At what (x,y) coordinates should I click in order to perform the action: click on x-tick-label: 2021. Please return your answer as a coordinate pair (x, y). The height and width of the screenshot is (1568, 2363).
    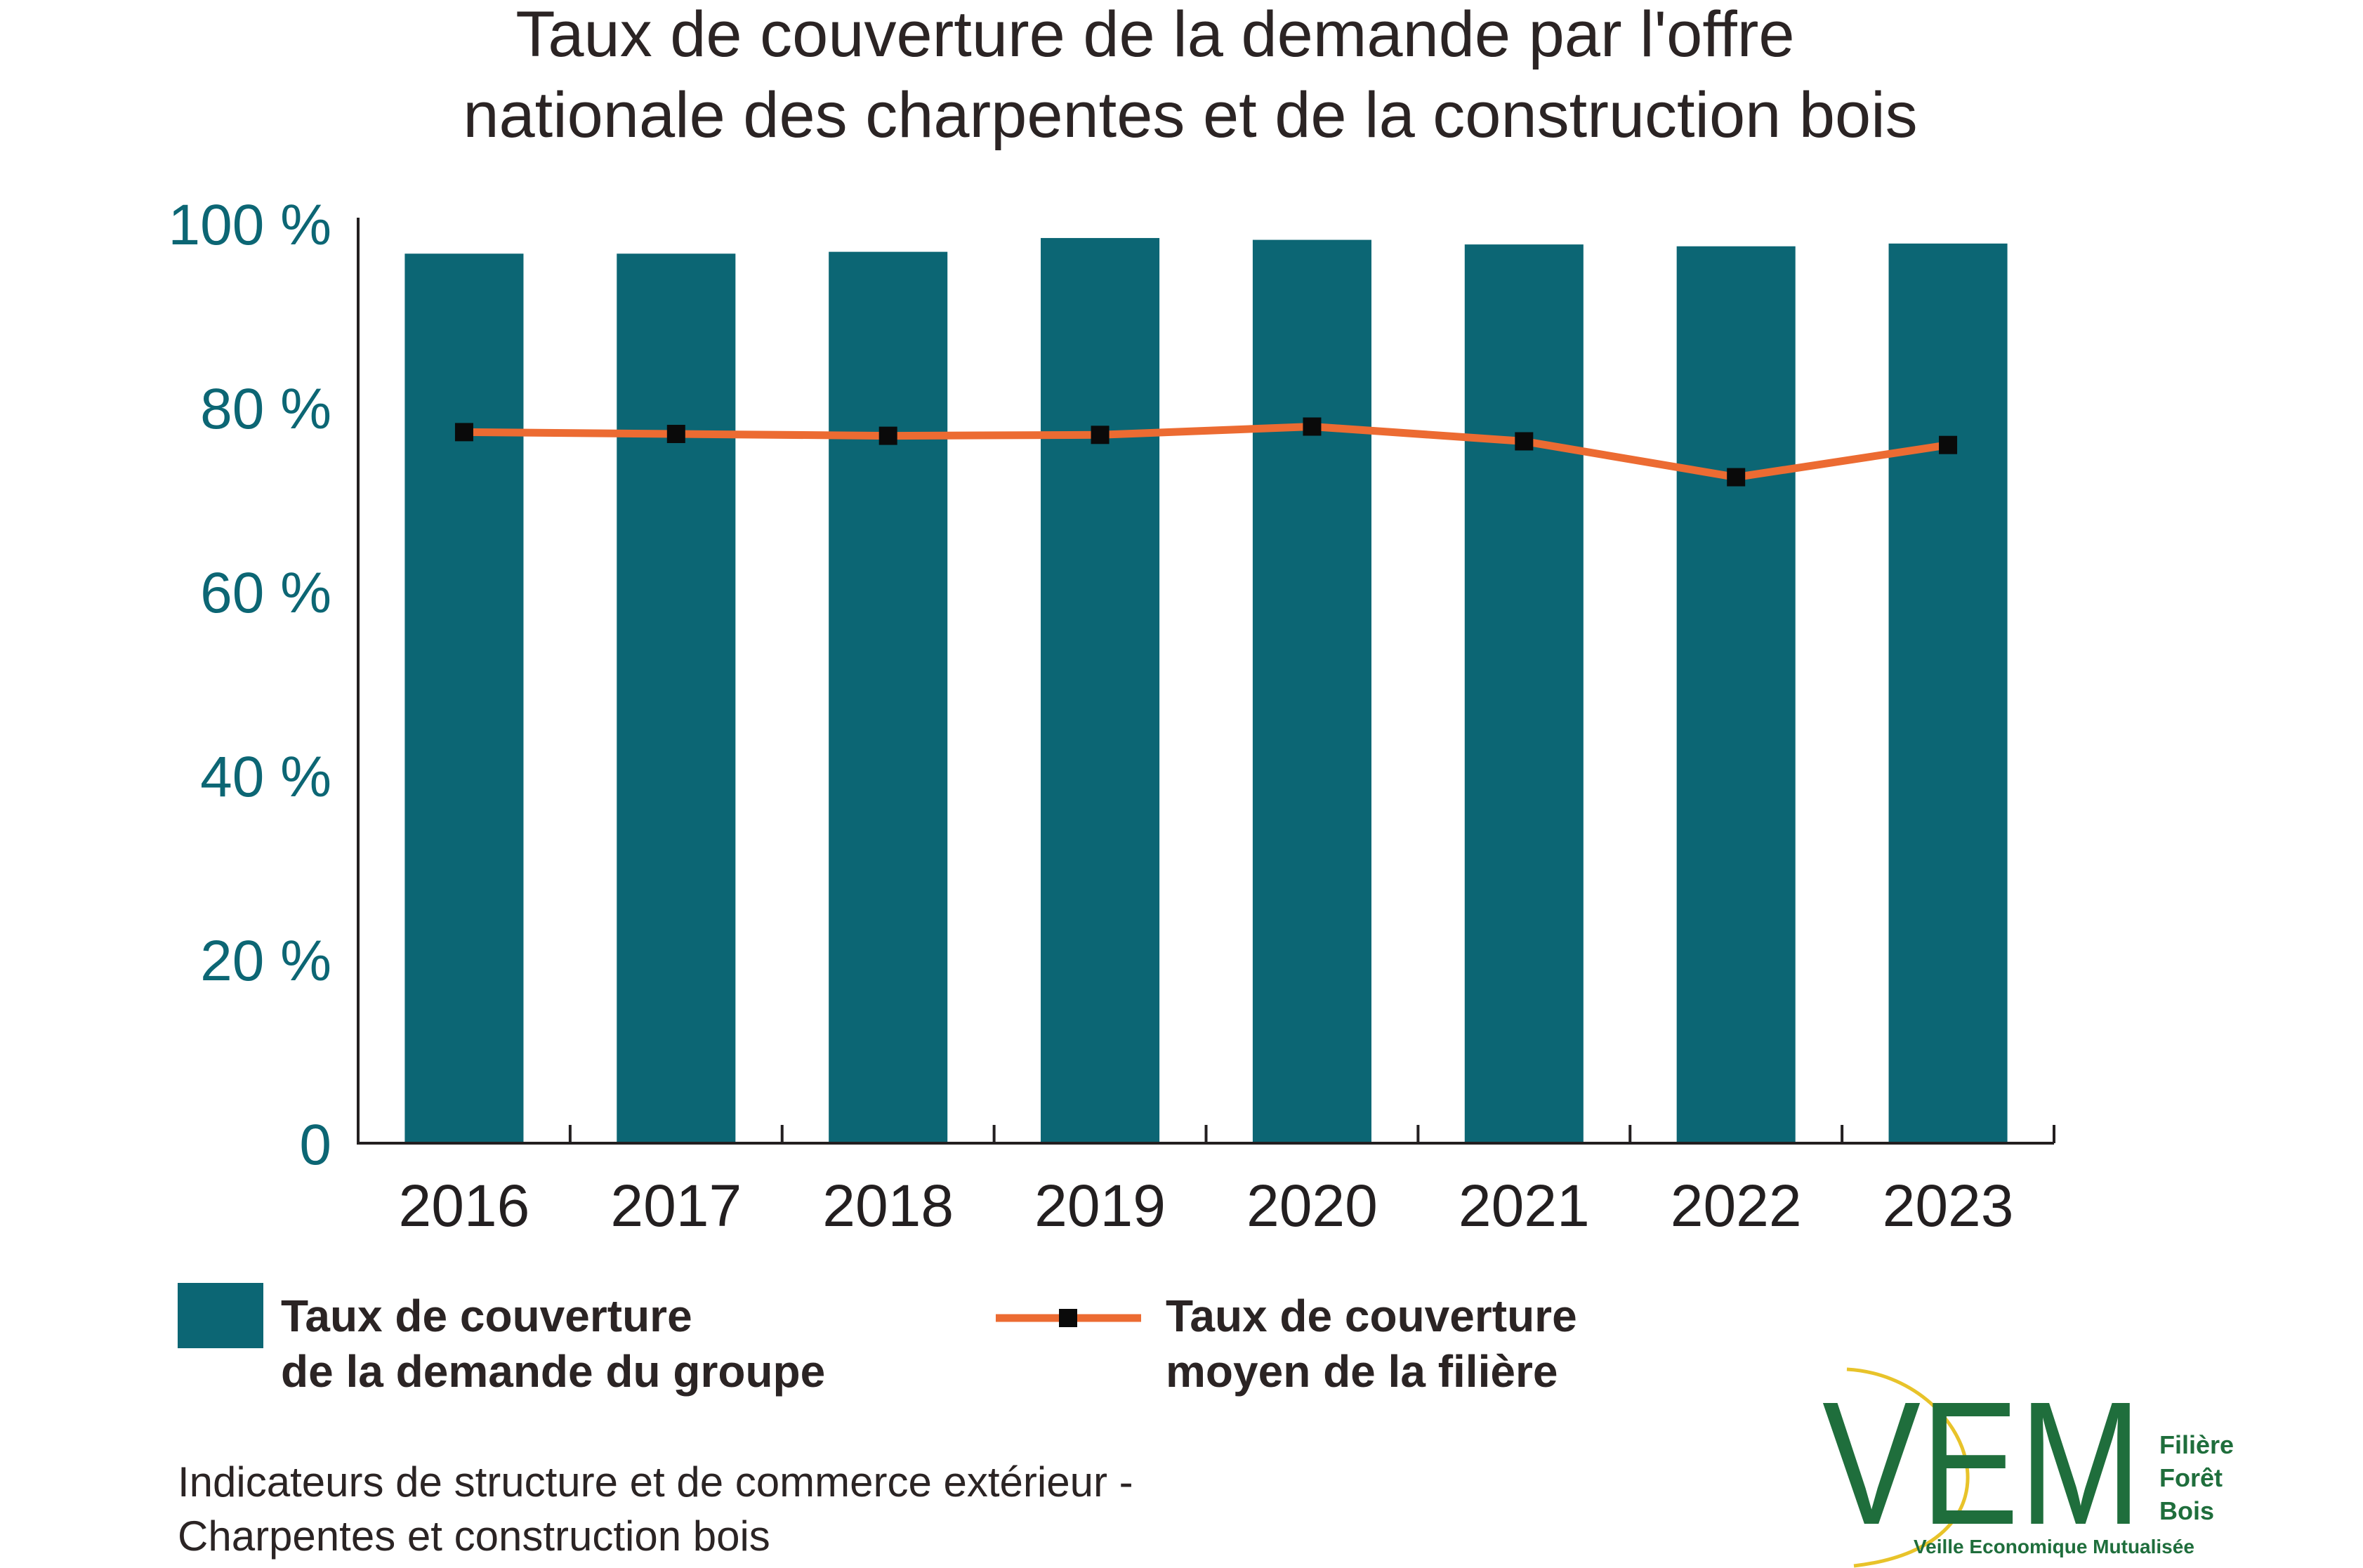
    Looking at the image, I should click on (1524, 1206).